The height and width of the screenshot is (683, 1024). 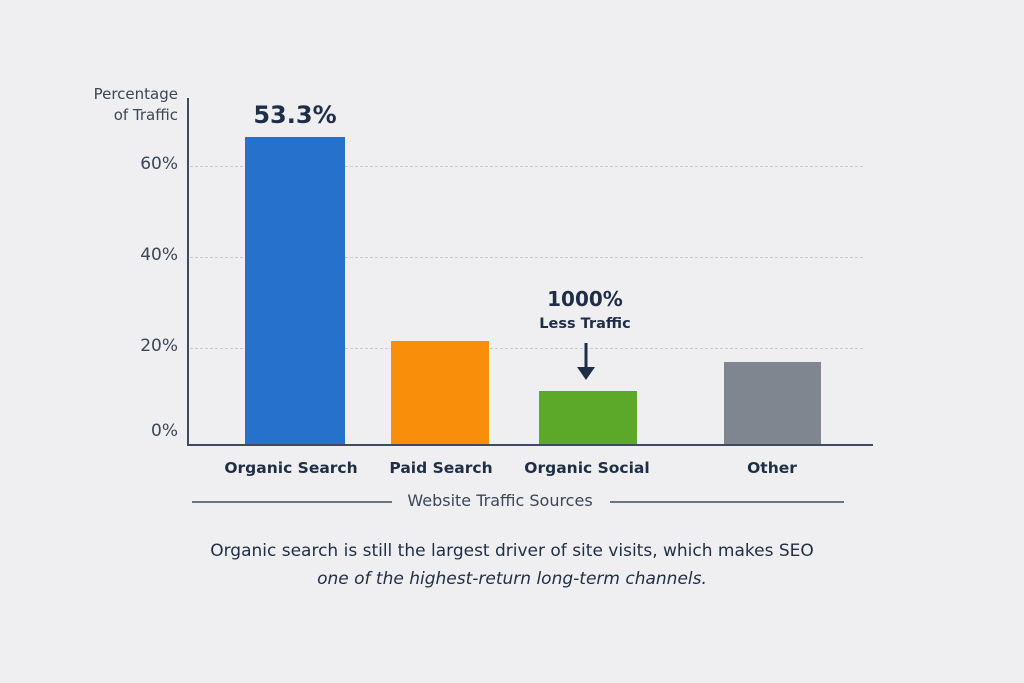 What do you see at coordinates (440, 393) in the screenshot?
I see `bar-paid-search` at bounding box center [440, 393].